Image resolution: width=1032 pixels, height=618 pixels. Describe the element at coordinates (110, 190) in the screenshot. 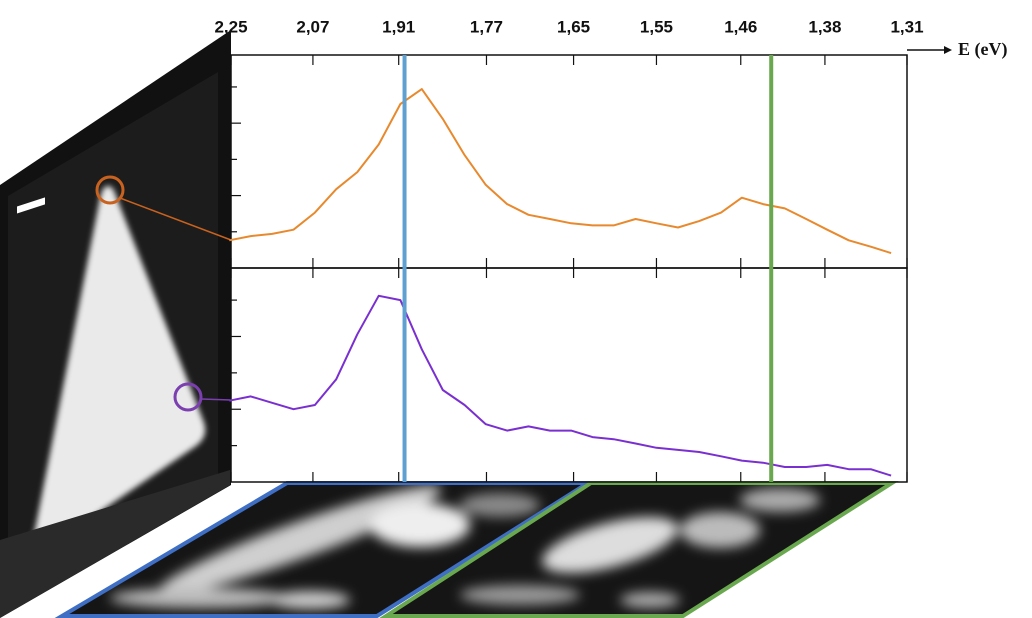

I see `orange-circle` at that location.